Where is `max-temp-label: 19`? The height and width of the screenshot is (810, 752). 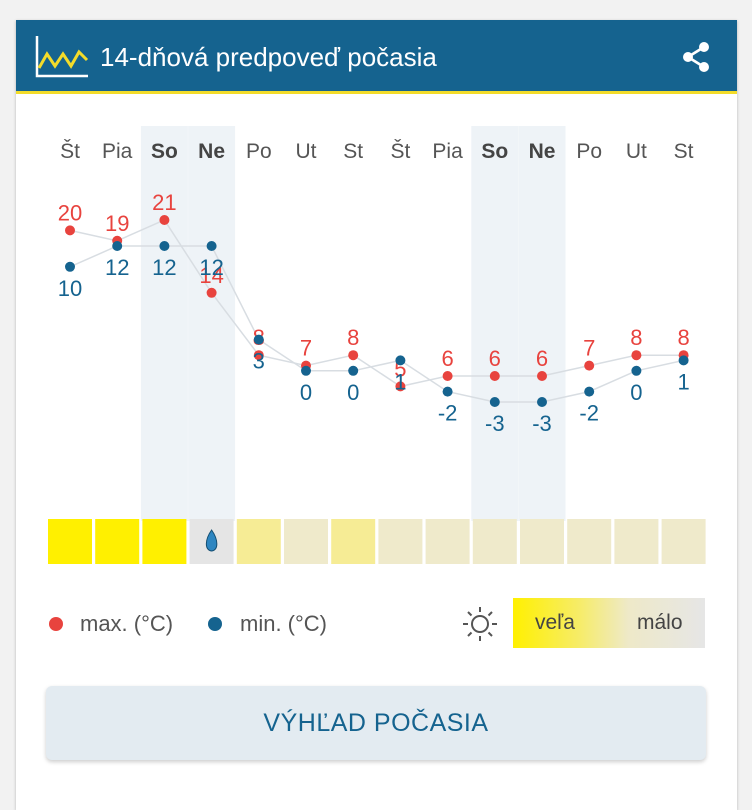
max-temp-label: 19 is located at coordinates (117, 223).